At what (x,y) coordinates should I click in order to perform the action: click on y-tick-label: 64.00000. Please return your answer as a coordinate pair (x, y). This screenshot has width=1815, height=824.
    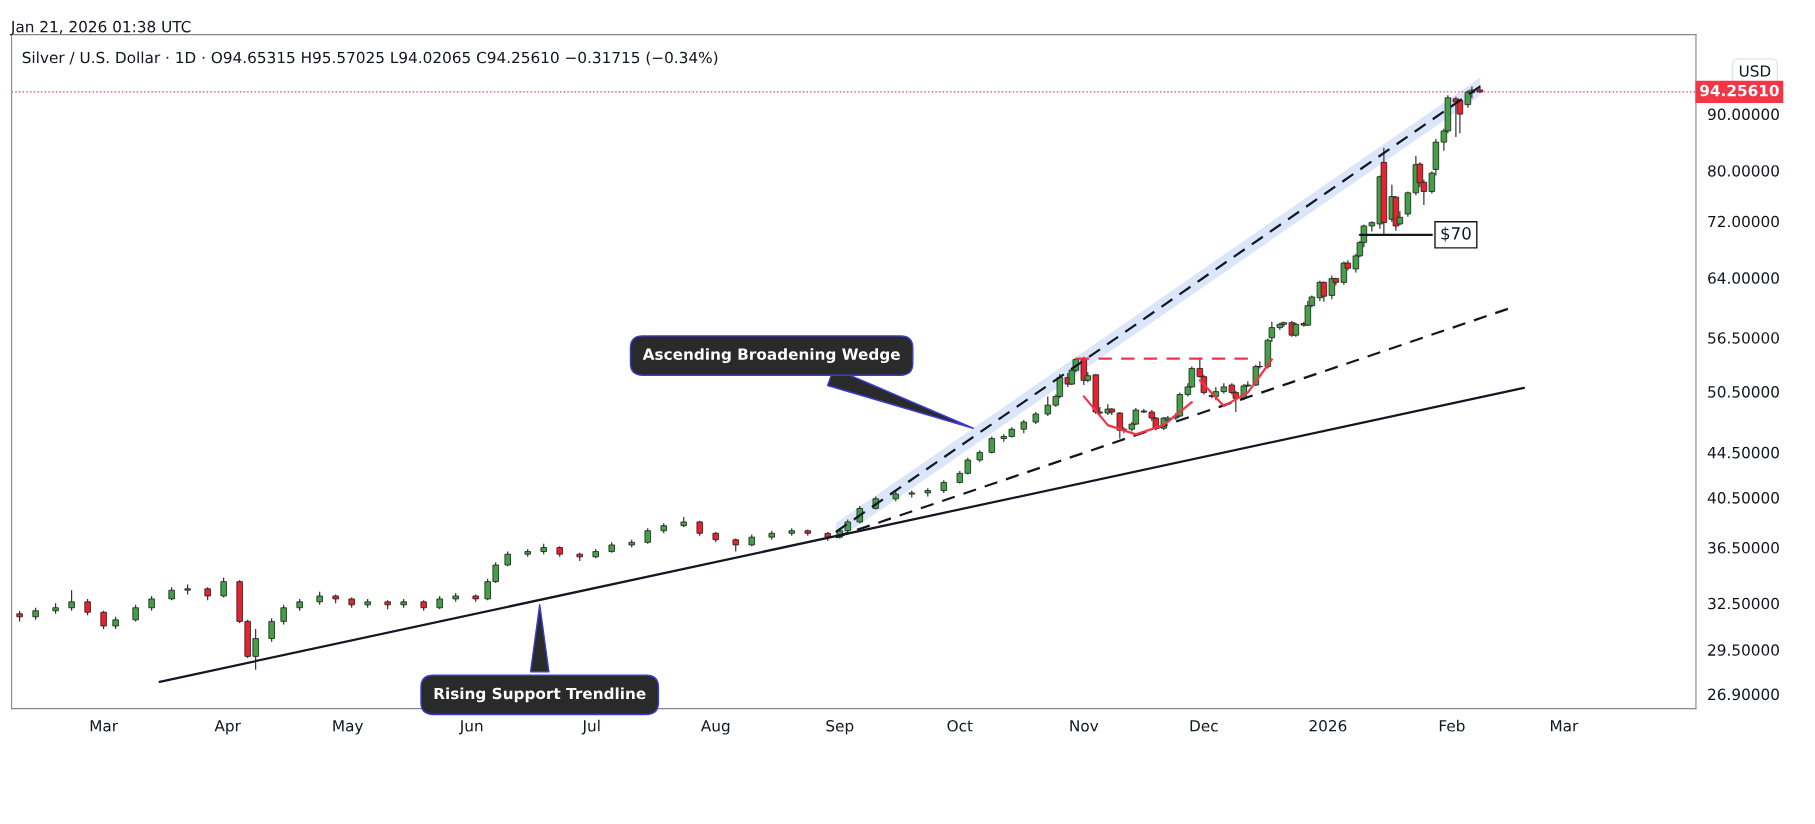
    Looking at the image, I should click on (1743, 278).